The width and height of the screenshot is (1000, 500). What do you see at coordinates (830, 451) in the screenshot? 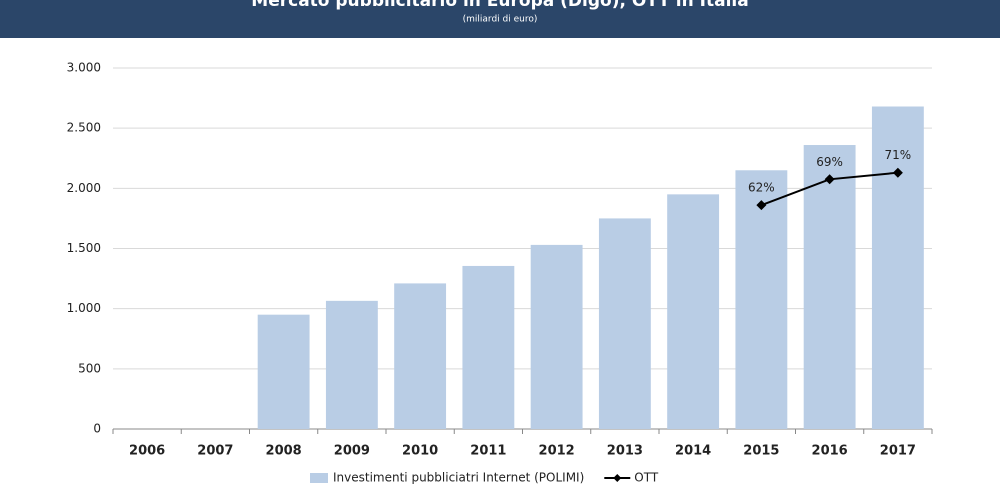
I see `x-tick-label: 2016` at bounding box center [830, 451].